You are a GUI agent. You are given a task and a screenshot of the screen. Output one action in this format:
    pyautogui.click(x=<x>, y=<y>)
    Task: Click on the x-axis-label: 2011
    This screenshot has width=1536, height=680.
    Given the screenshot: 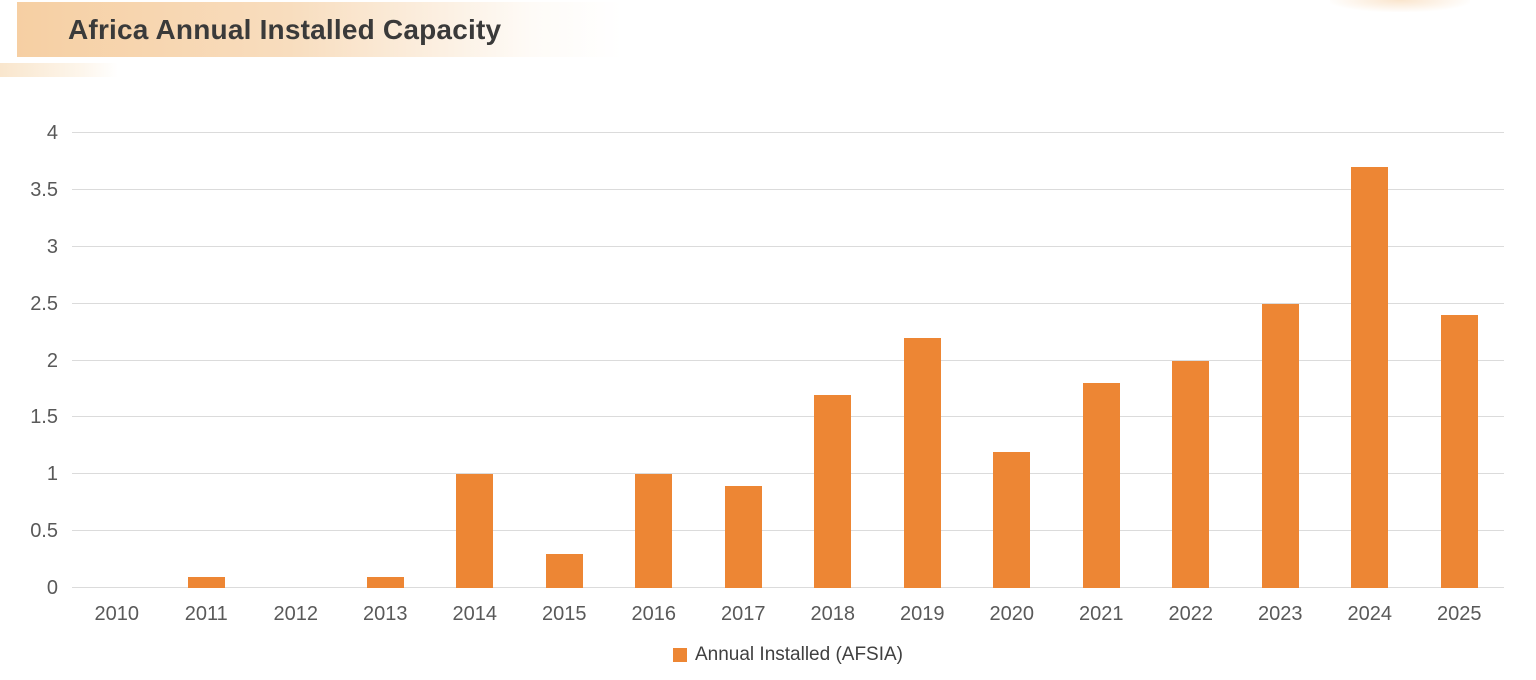 What is the action you would take?
    pyautogui.click(x=206, y=614)
    